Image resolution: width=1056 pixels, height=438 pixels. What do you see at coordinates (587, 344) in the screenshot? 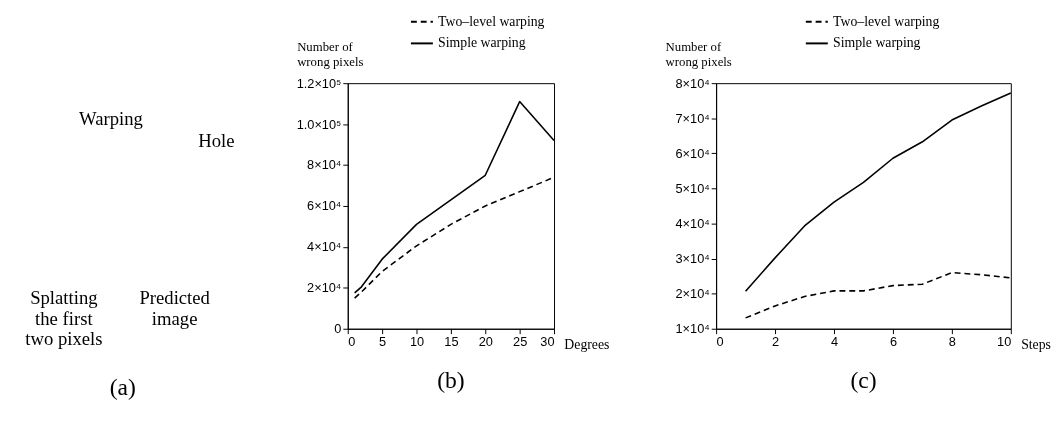
I see `x-axis-title: Degrees` at bounding box center [587, 344].